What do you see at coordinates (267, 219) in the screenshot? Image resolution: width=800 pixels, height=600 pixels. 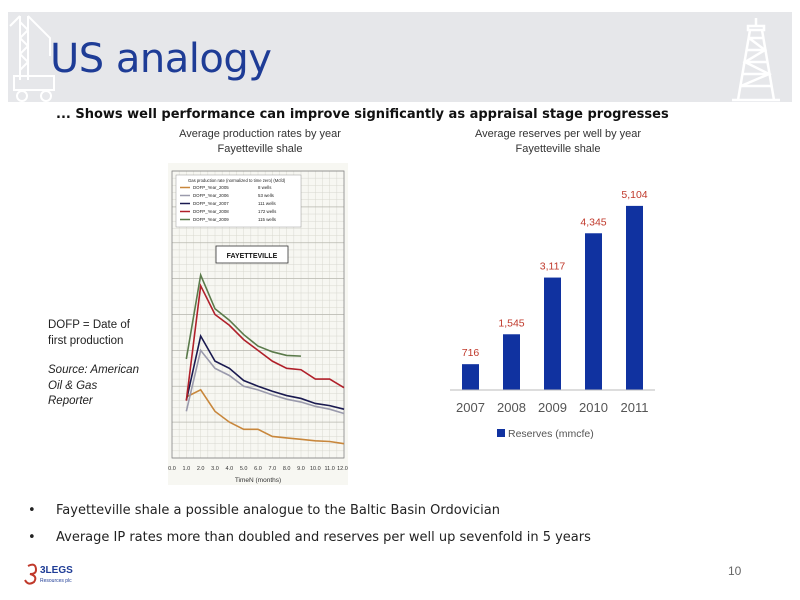 I see `legend-wells: 115 wells` at bounding box center [267, 219].